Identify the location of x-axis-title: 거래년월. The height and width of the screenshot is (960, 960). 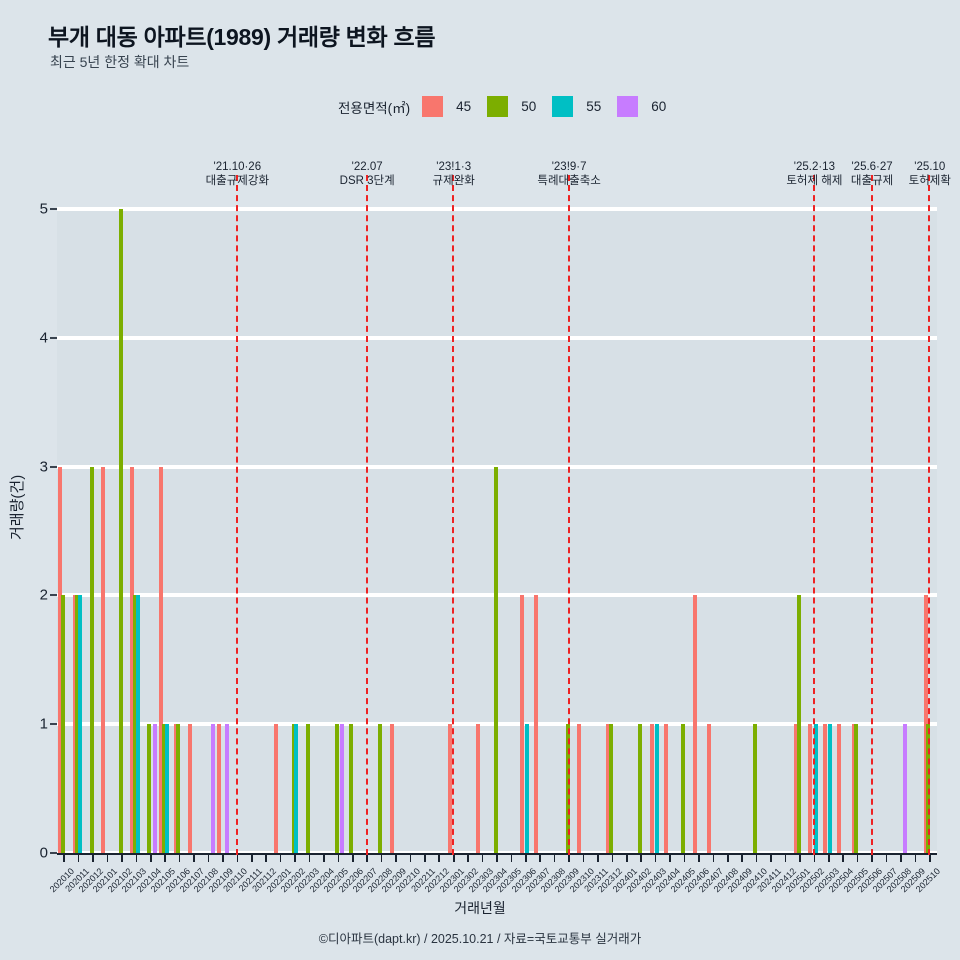
(480, 908).